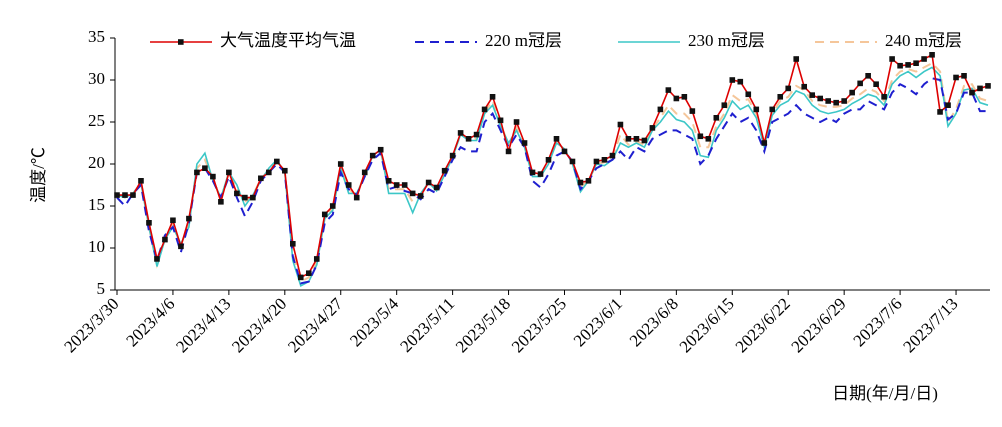 The width and height of the screenshot is (1002, 427). Describe the element at coordinates (707, 325) in the screenshot. I see `x-tick-label: 2023/6/15` at that location.